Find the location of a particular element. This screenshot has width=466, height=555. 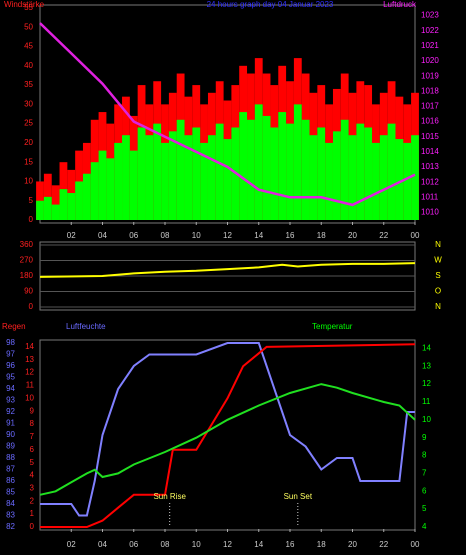

x-tick-label: 10 is located at coordinates (196, 235).